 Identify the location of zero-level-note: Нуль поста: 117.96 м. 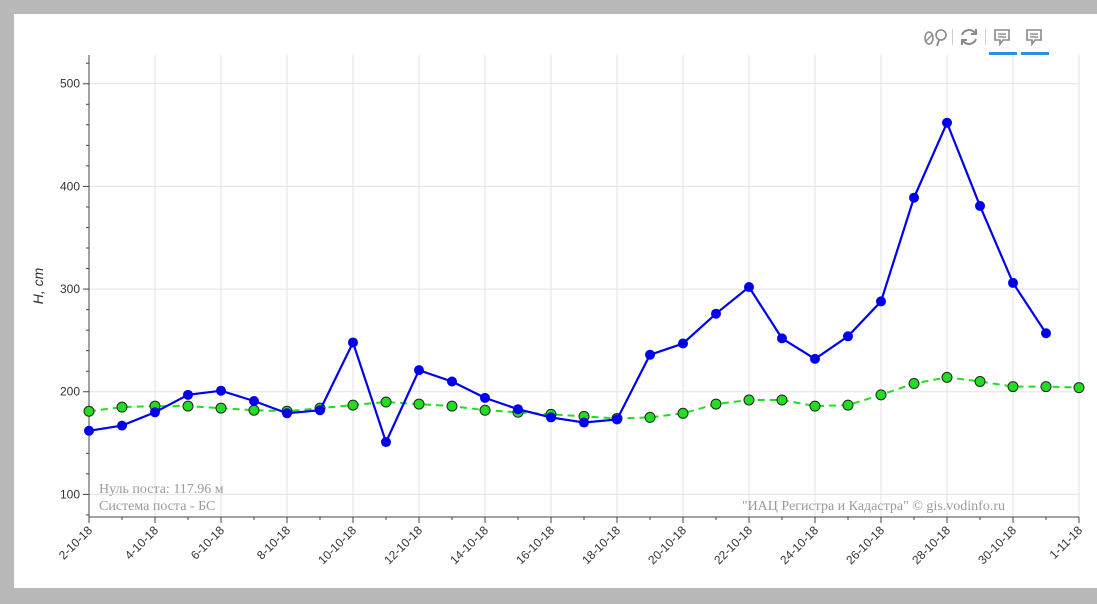
(161, 489).